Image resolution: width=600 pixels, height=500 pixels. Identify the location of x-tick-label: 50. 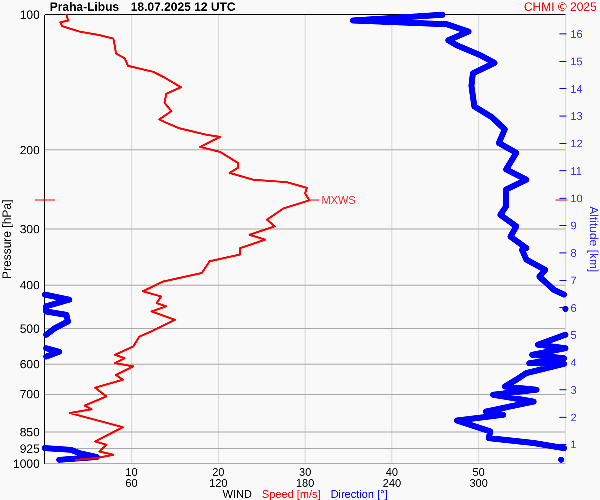
(479, 472).